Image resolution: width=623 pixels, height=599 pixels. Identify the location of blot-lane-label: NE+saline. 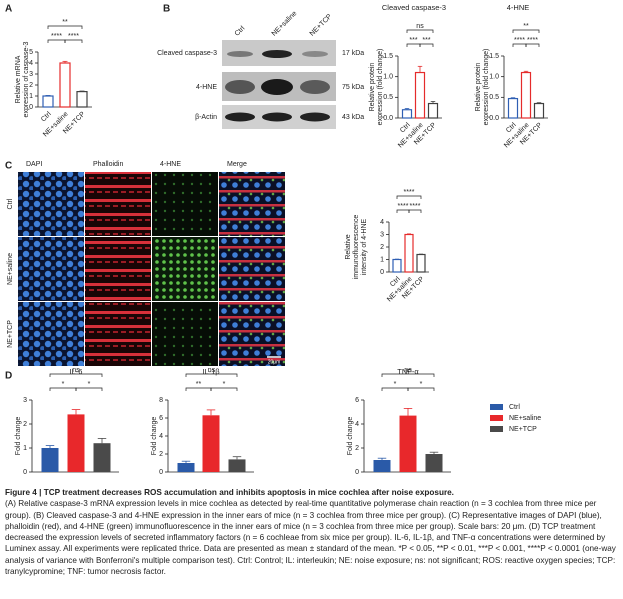
(285, 24).